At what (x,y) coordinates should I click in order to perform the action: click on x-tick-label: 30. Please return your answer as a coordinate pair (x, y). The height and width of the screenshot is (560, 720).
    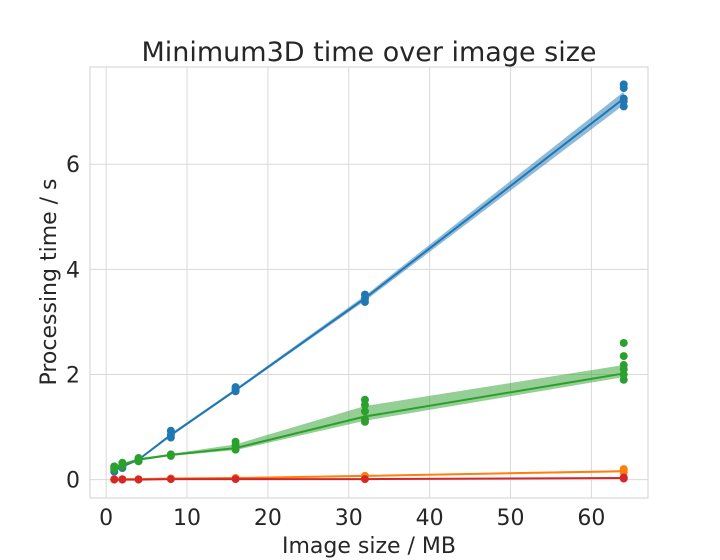
    Looking at the image, I should click on (349, 518).